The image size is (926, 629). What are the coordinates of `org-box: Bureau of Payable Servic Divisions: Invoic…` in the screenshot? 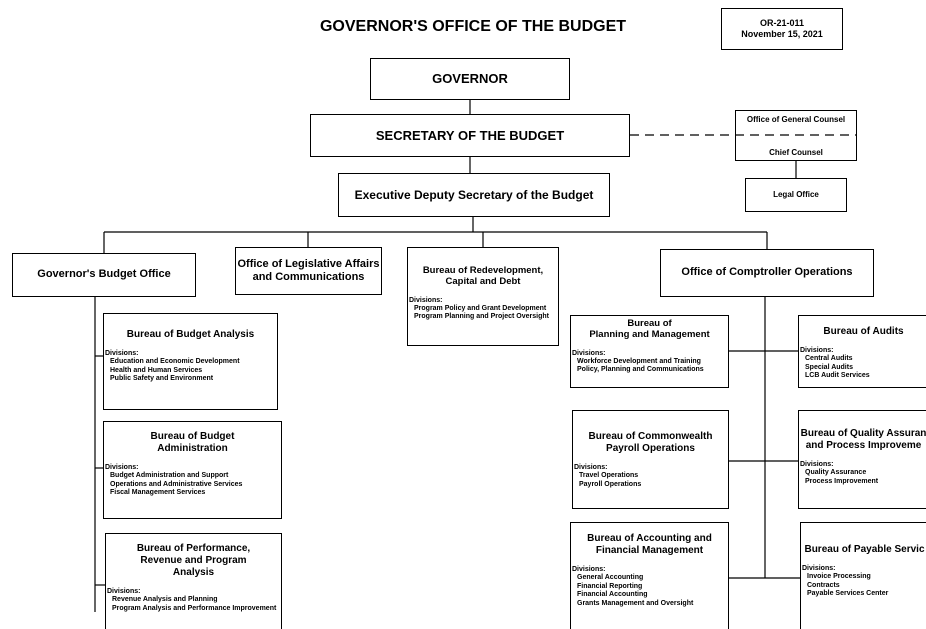 It's located at (863, 575).